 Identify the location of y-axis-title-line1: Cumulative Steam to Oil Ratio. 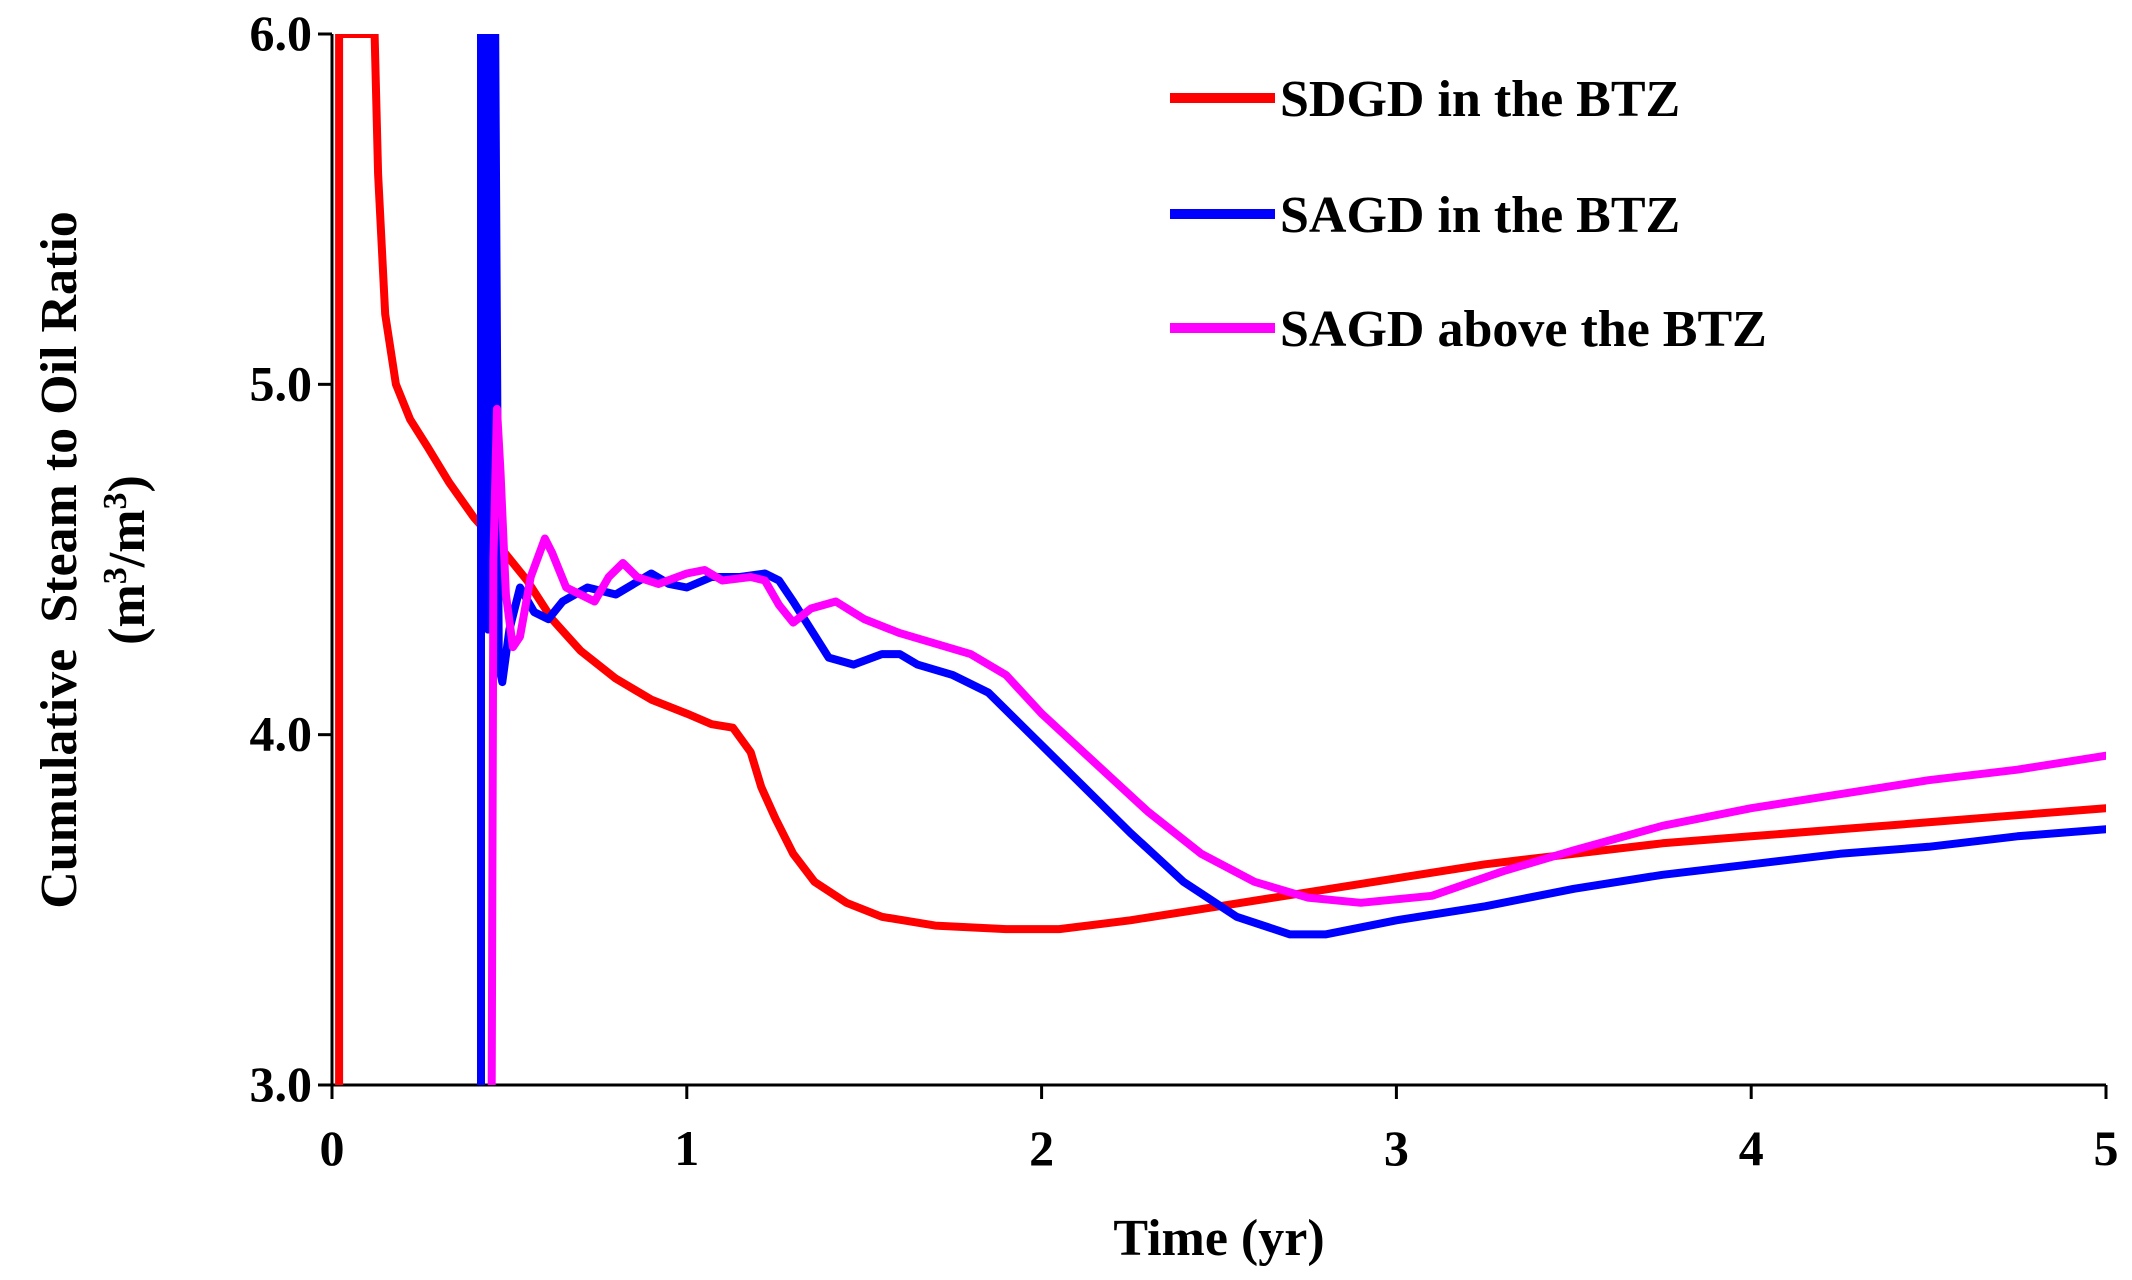
(59, 560).